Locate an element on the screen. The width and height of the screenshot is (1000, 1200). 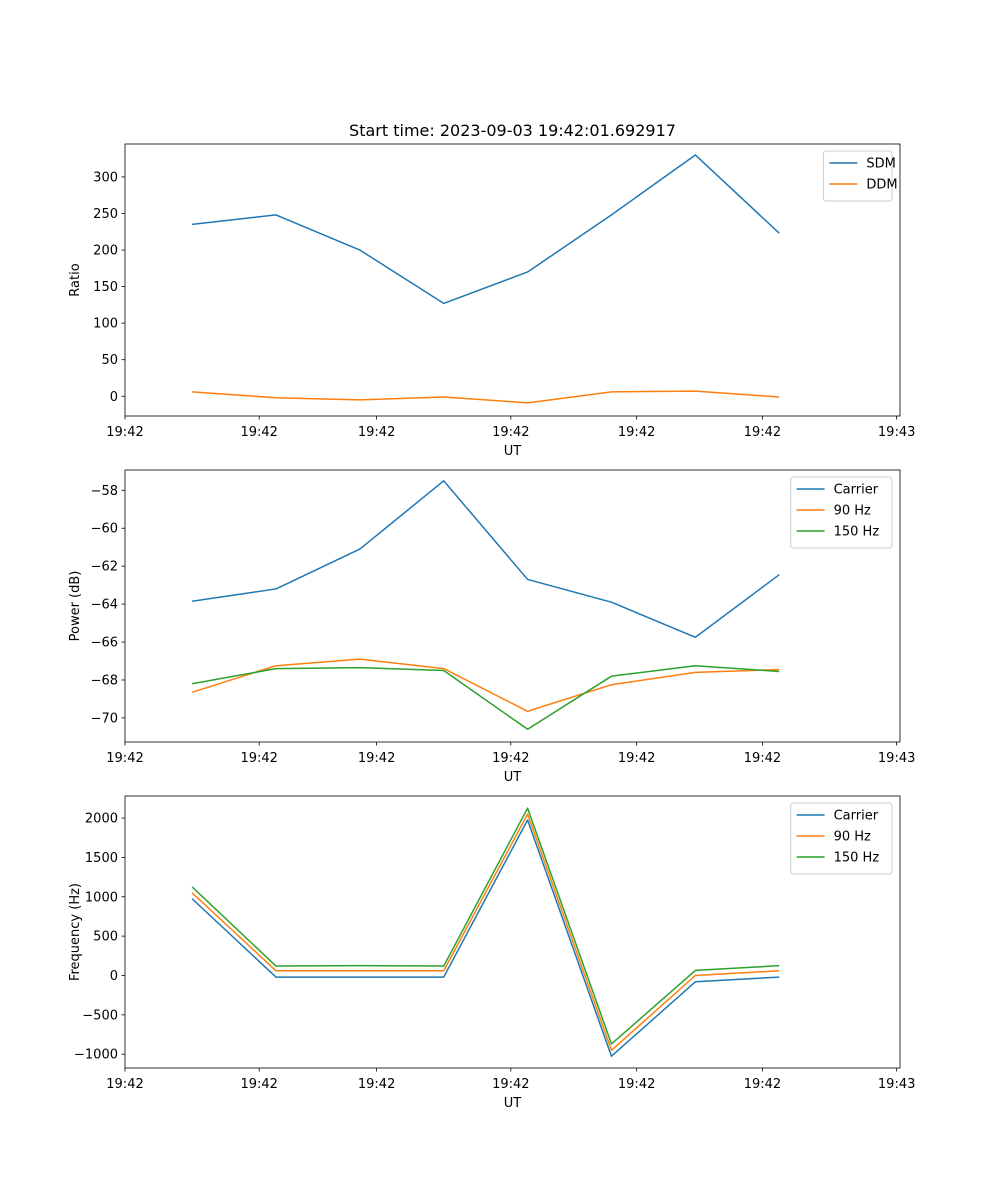
y-tick-label: 500 is located at coordinates (105, 937).